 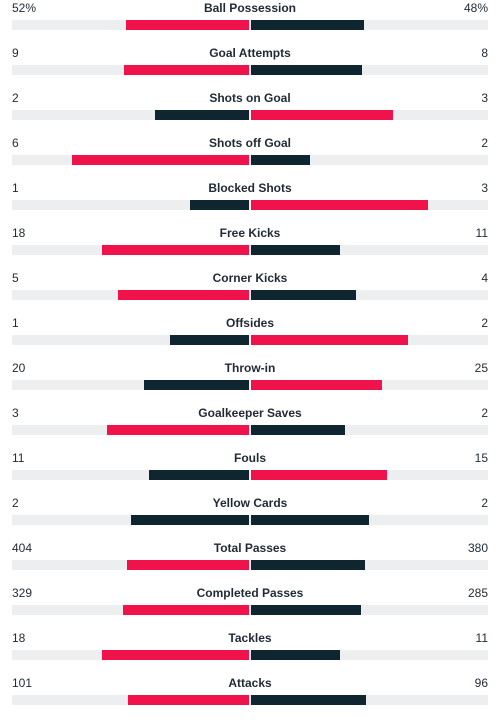 I want to click on stat-label: Goal Attempts, so click(x=250, y=53).